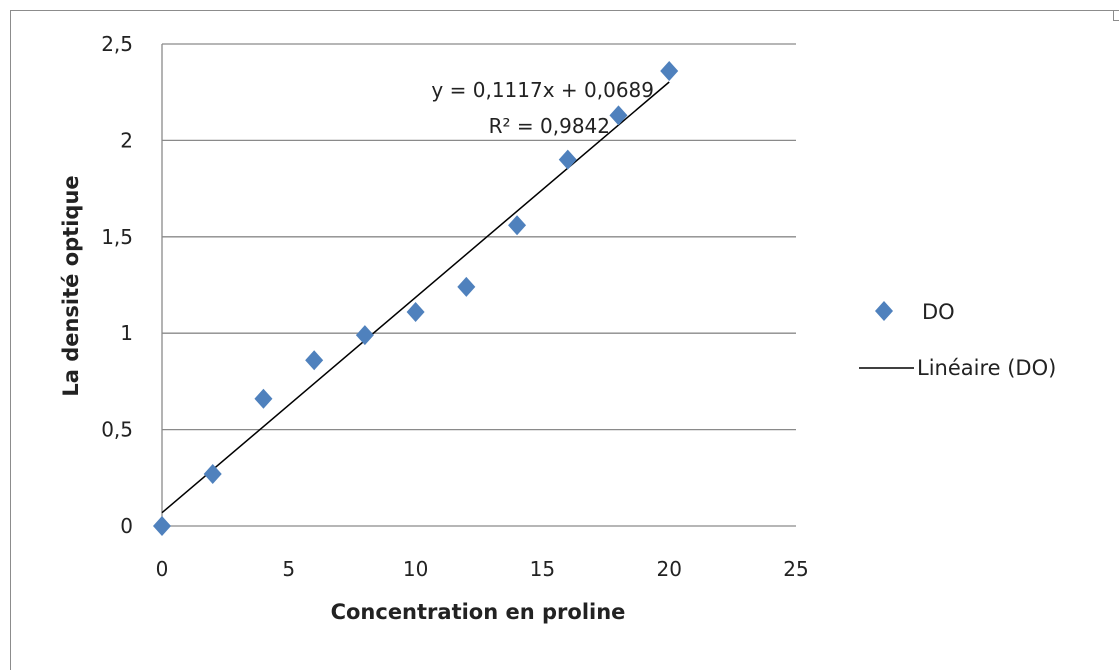  I want to click on trendline-r-squared: R² = 0,9842, so click(549, 126).